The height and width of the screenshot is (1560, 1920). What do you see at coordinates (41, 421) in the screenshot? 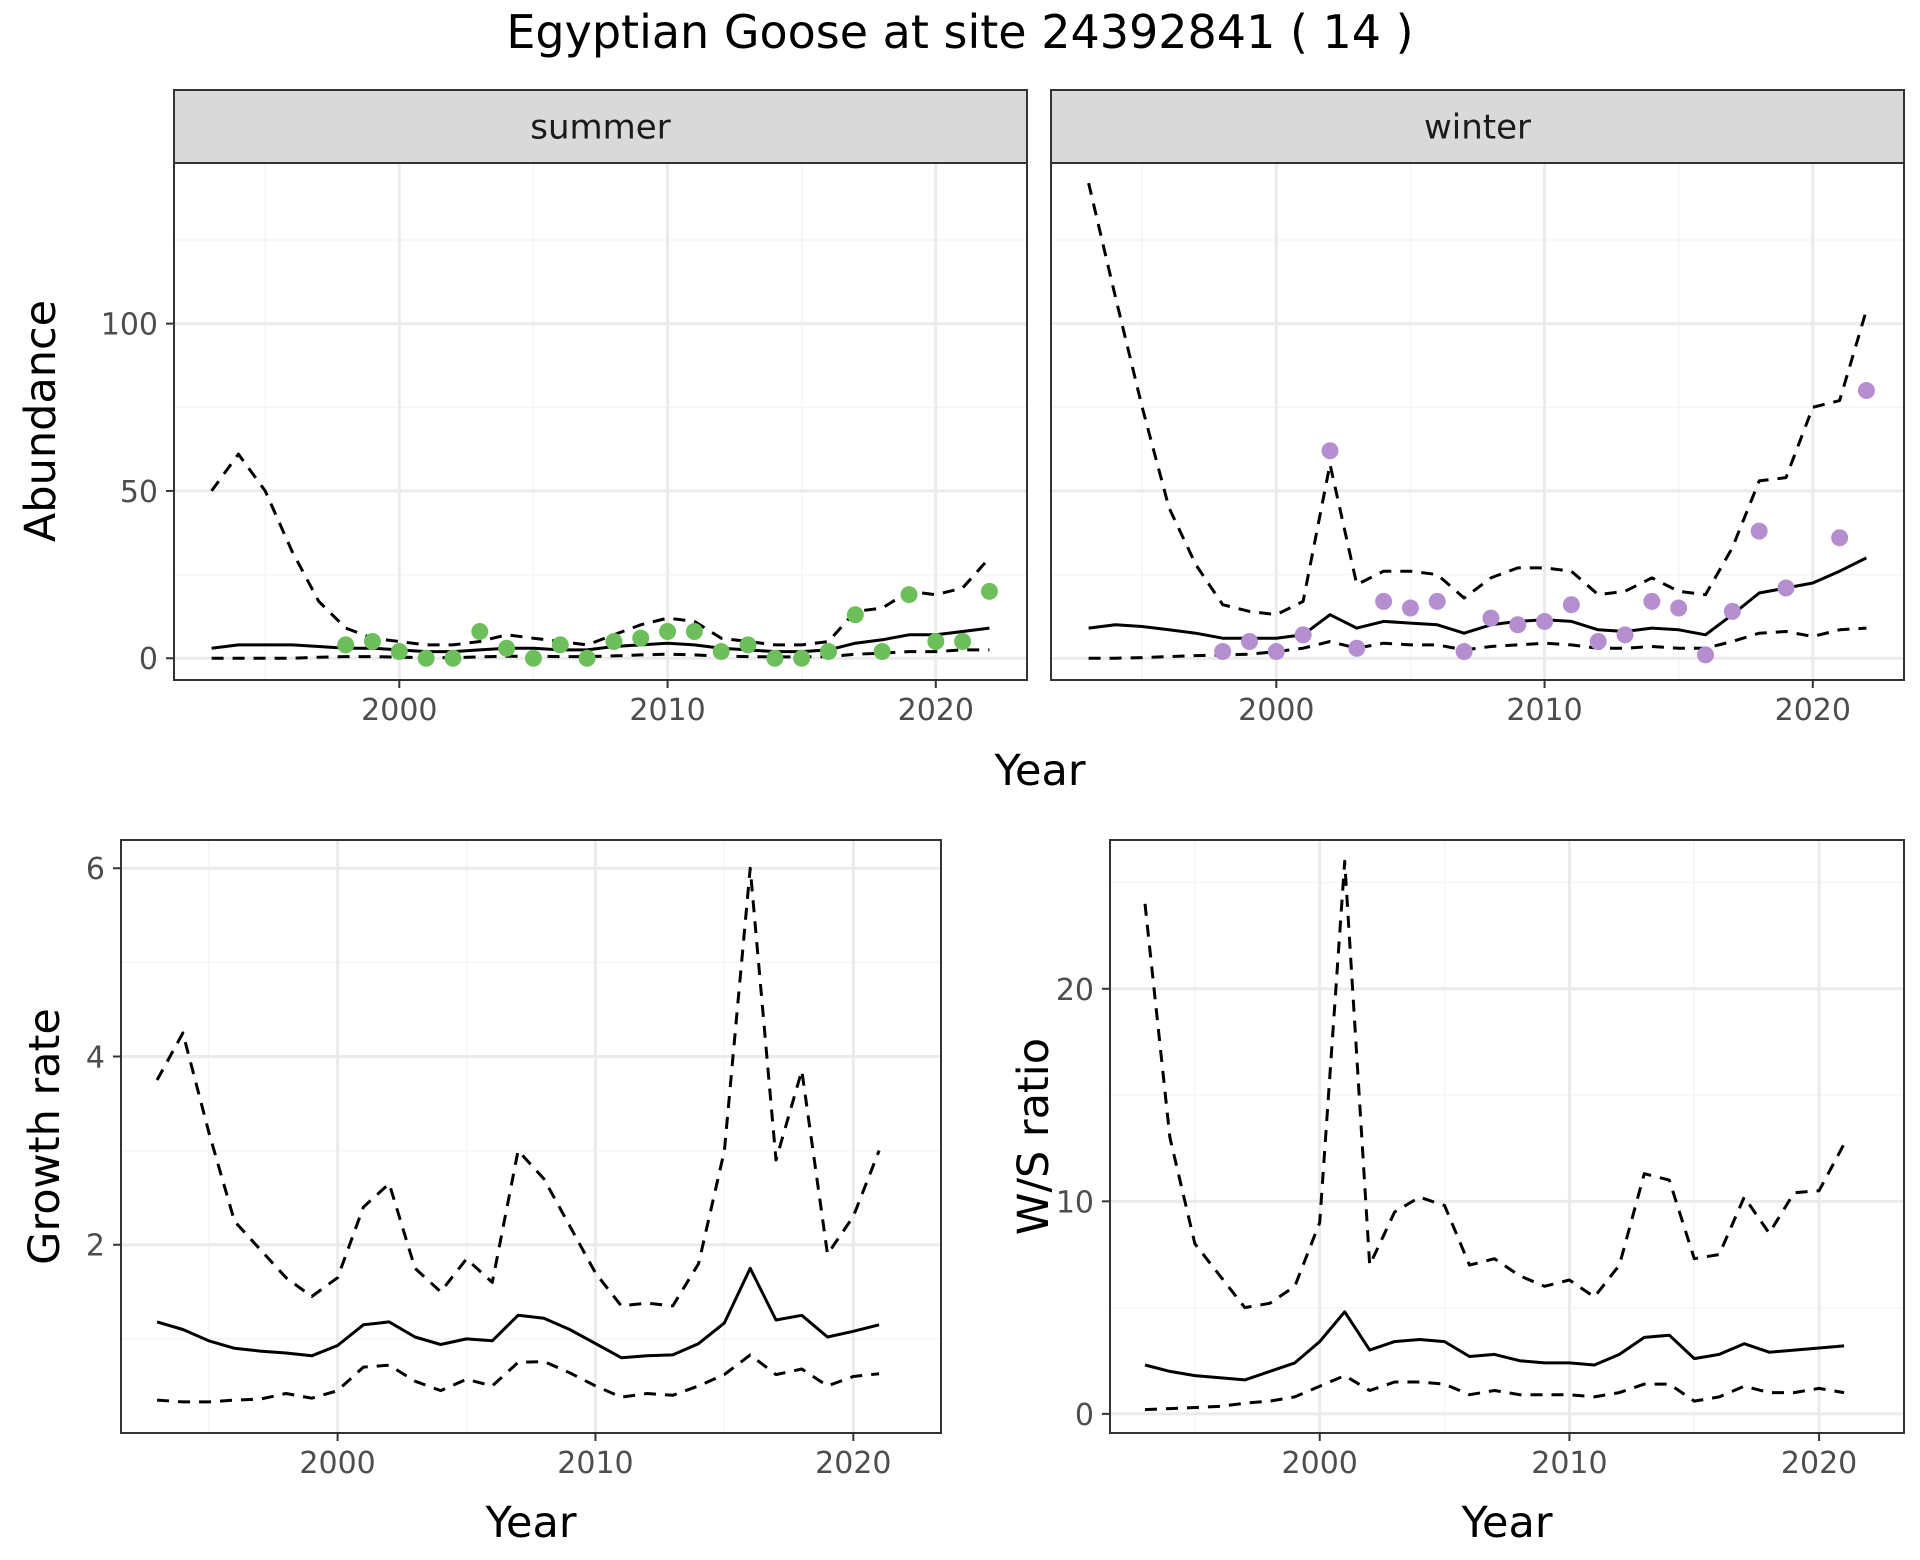
I see `y-axis-title: Abundance` at bounding box center [41, 421].